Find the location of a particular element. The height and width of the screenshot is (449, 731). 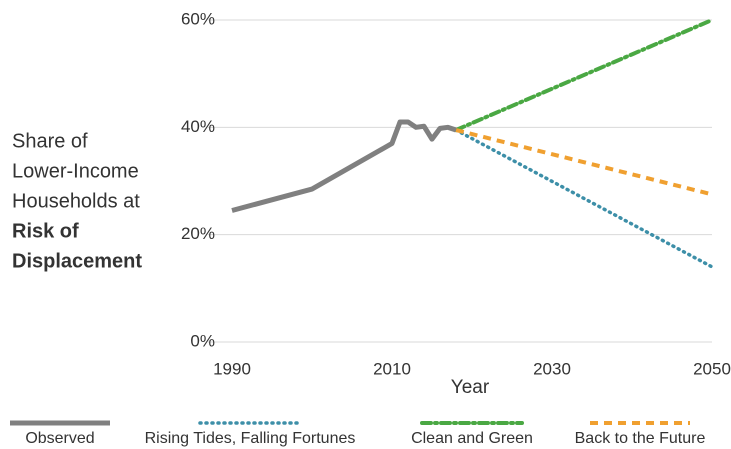

y-tick-label: 0% is located at coordinates (202, 340).